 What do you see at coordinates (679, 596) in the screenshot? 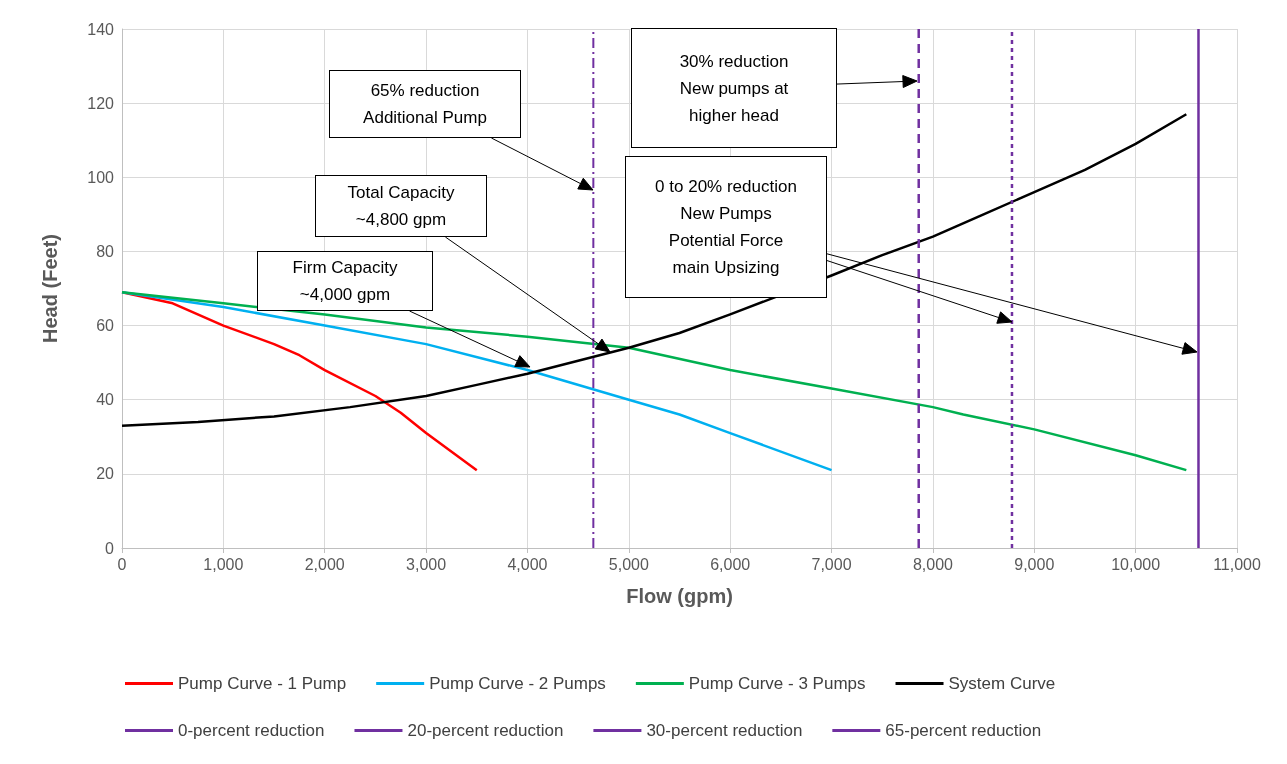
I see `x-axis-title: Flow (gpm)` at bounding box center [679, 596].